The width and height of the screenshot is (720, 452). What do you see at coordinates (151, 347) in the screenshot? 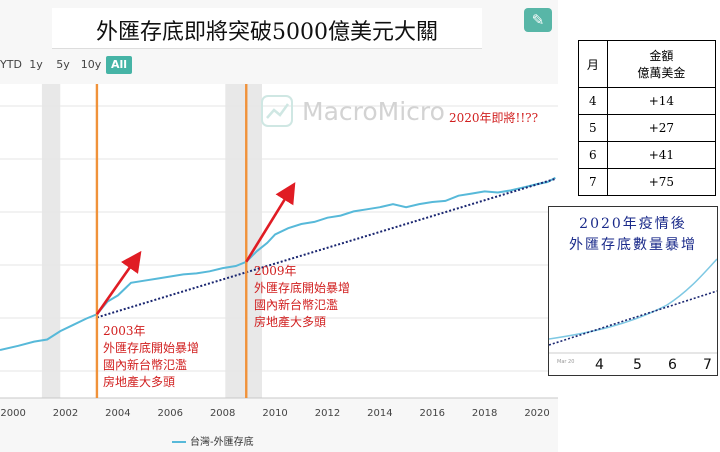
I see `annotation-2003: 外匯存底開始暴增` at bounding box center [151, 347].